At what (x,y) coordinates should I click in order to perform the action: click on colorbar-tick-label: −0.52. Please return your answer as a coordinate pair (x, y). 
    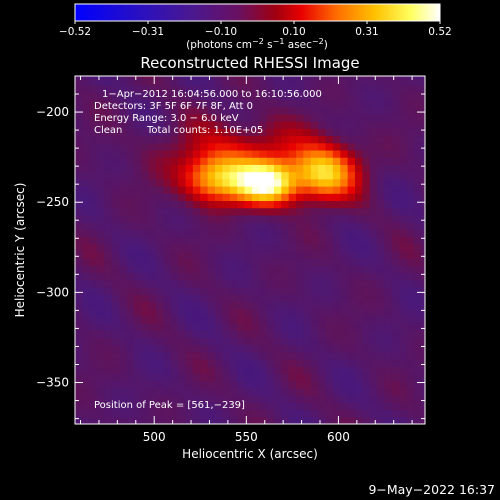
    Looking at the image, I should click on (75, 32).